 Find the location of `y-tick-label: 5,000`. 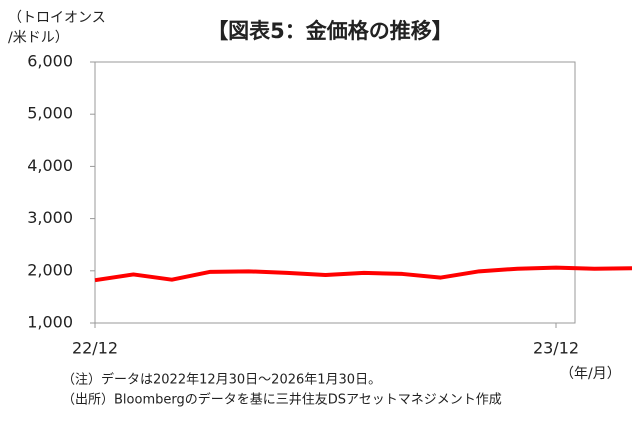

y-tick-label: 5,000 is located at coordinates (50, 113).